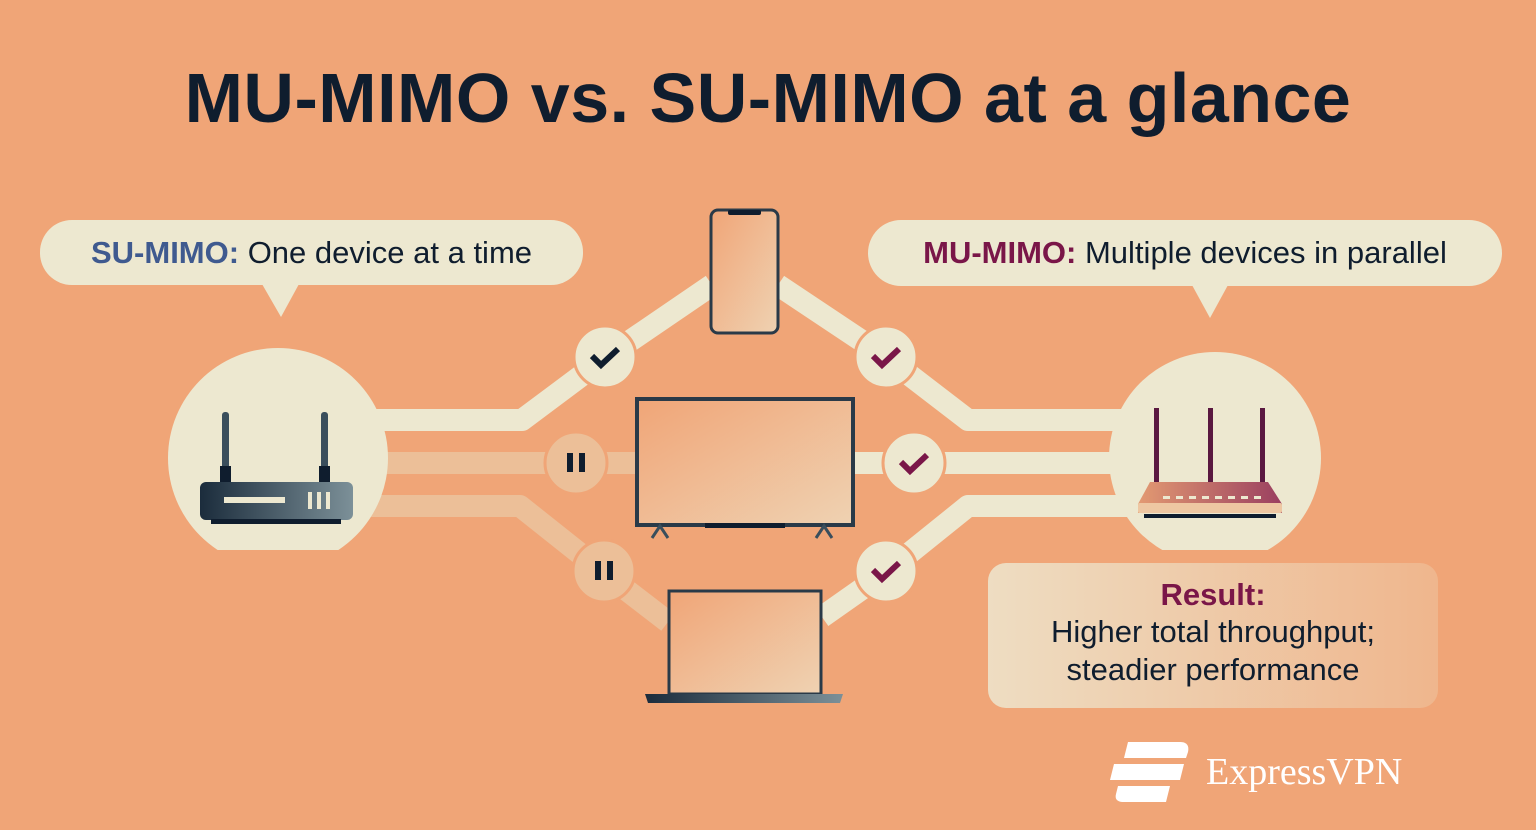 The height and width of the screenshot is (830, 1536). Describe the element at coordinates (1000, 252) in the screenshot. I see `mu-label: MU-MIMO:` at that location.